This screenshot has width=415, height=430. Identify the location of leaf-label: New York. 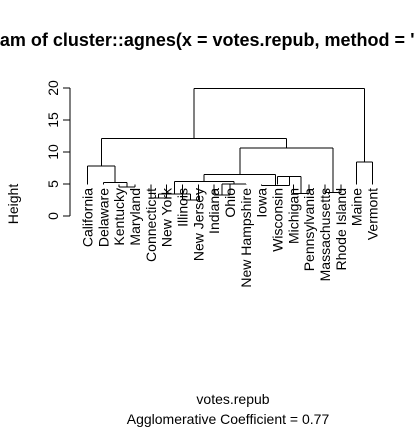
(167, 217).